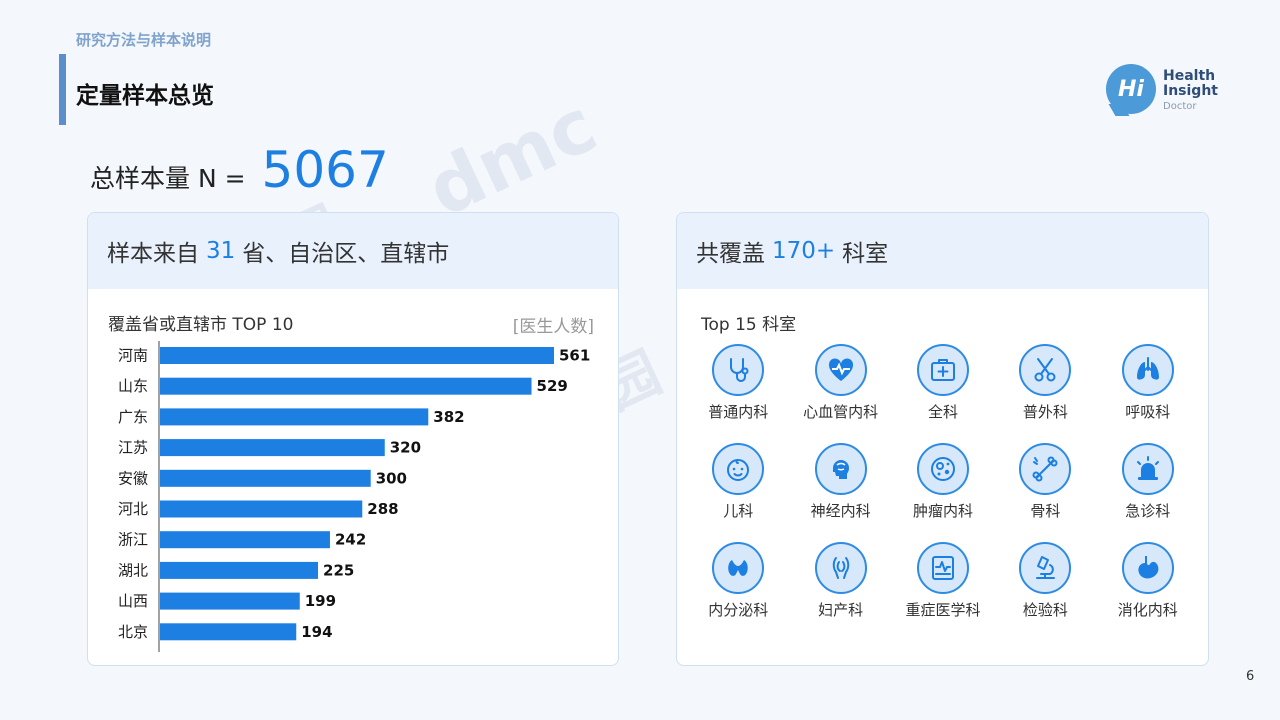  I want to click on department-name: 普通内科, so click(738, 412).